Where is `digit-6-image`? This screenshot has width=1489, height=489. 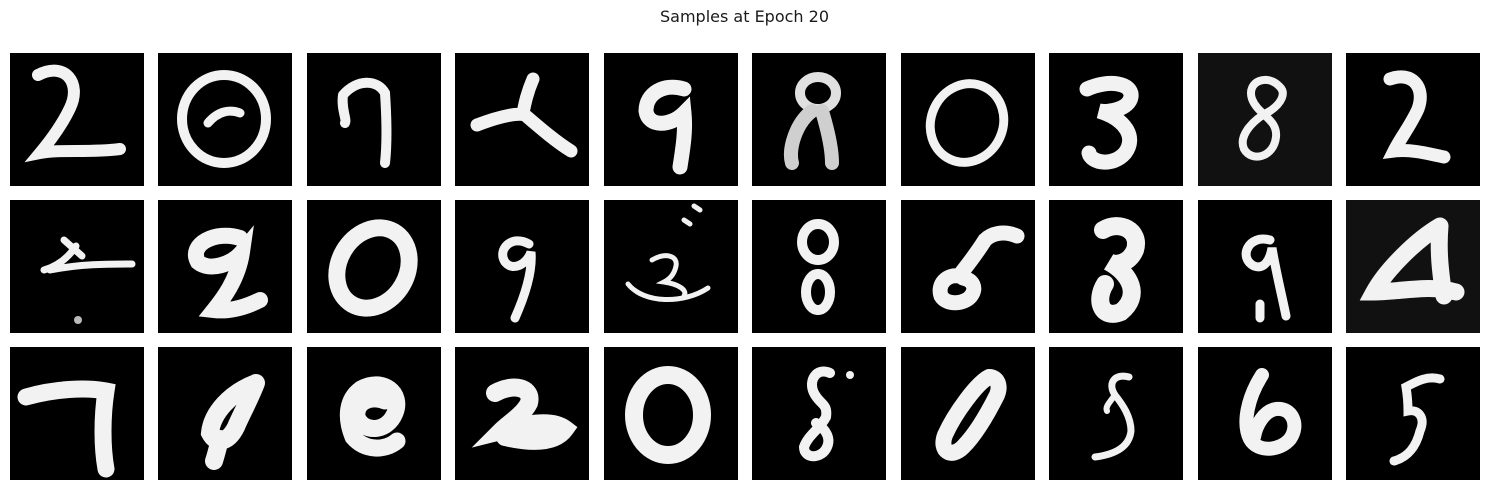
digit-6-image is located at coordinates (1270, 412).